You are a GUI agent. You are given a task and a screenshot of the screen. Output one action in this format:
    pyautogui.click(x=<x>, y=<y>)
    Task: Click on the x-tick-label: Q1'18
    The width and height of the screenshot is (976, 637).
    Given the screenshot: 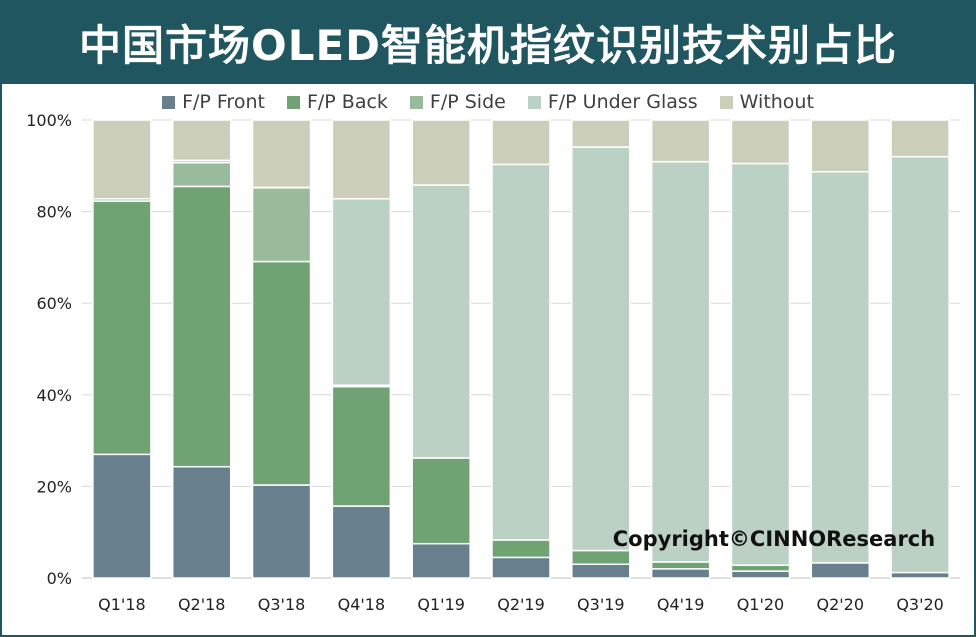 What is the action you would take?
    pyautogui.click(x=122, y=604)
    